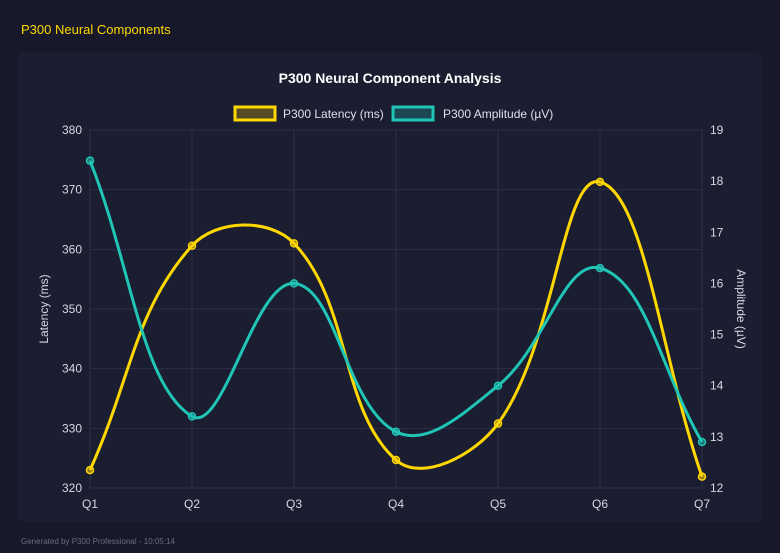  Describe the element at coordinates (44, 308) in the screenshot. I see `y-left-axis-label: Latency (ms)` at that location.